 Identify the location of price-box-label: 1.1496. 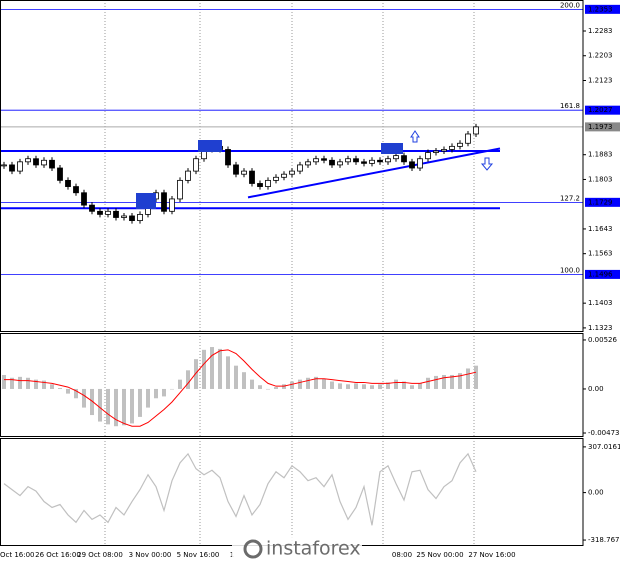
(600, 274).